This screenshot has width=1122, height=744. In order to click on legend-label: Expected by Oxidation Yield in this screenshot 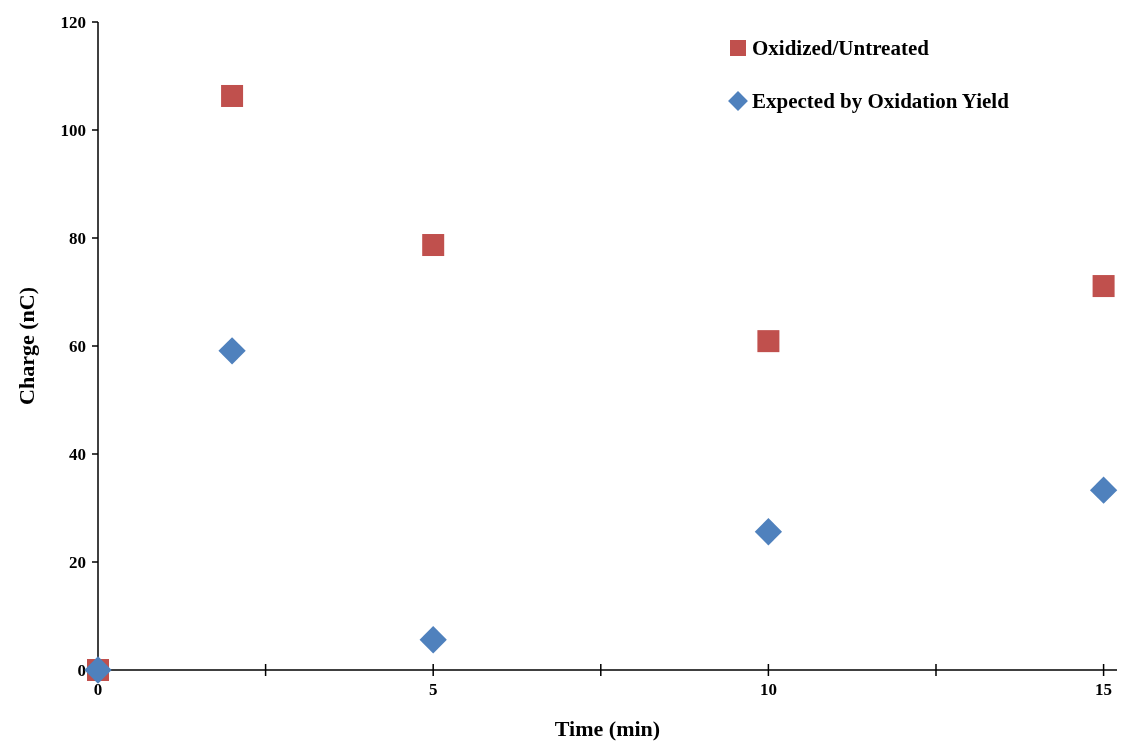, I will do `click(881, 101)`.